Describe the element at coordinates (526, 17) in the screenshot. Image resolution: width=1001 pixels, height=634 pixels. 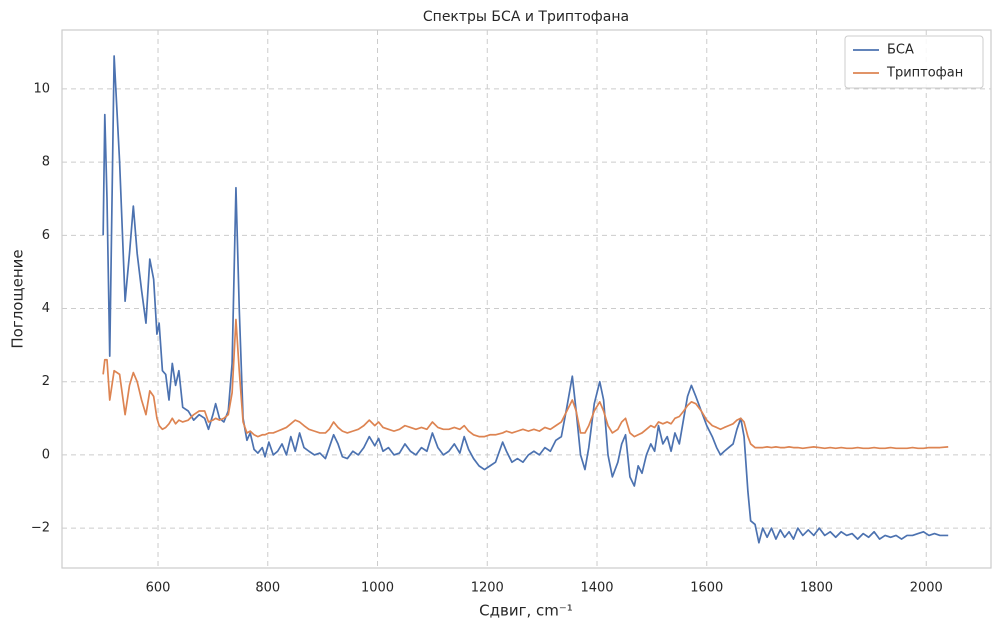
I see `chart-title: Спектры БСА и Триптофана` at that location.